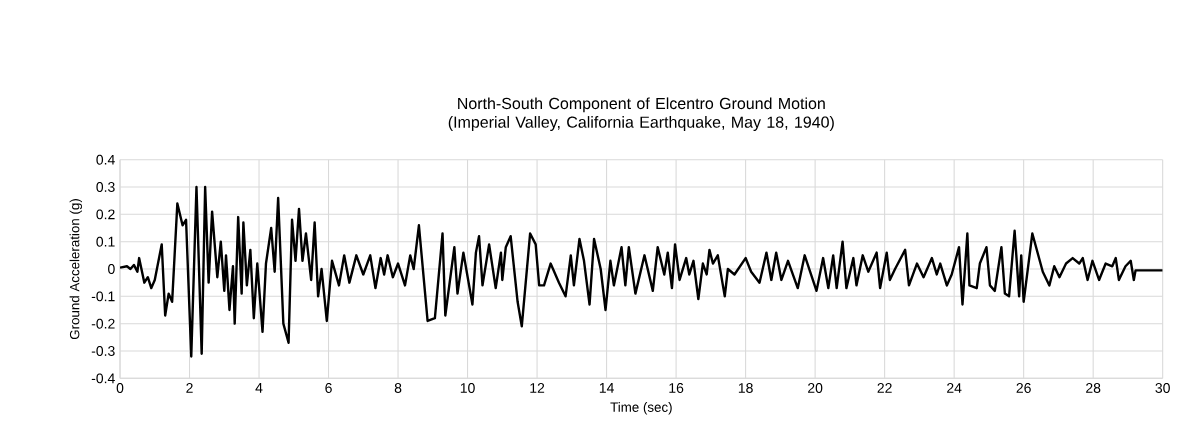  I want to click on x-tick-label: 2, so click(189, 388).